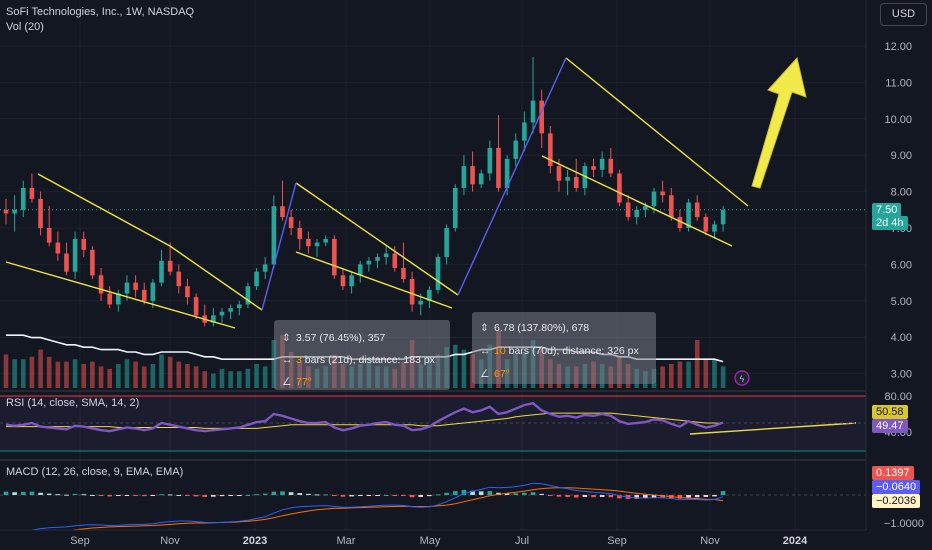 Image resolution: width=932 pixels, height=550 pixels. Describe the element at coordinates (795, 541) in the screenshot. I see `time-tick-label: 2024` at that location.